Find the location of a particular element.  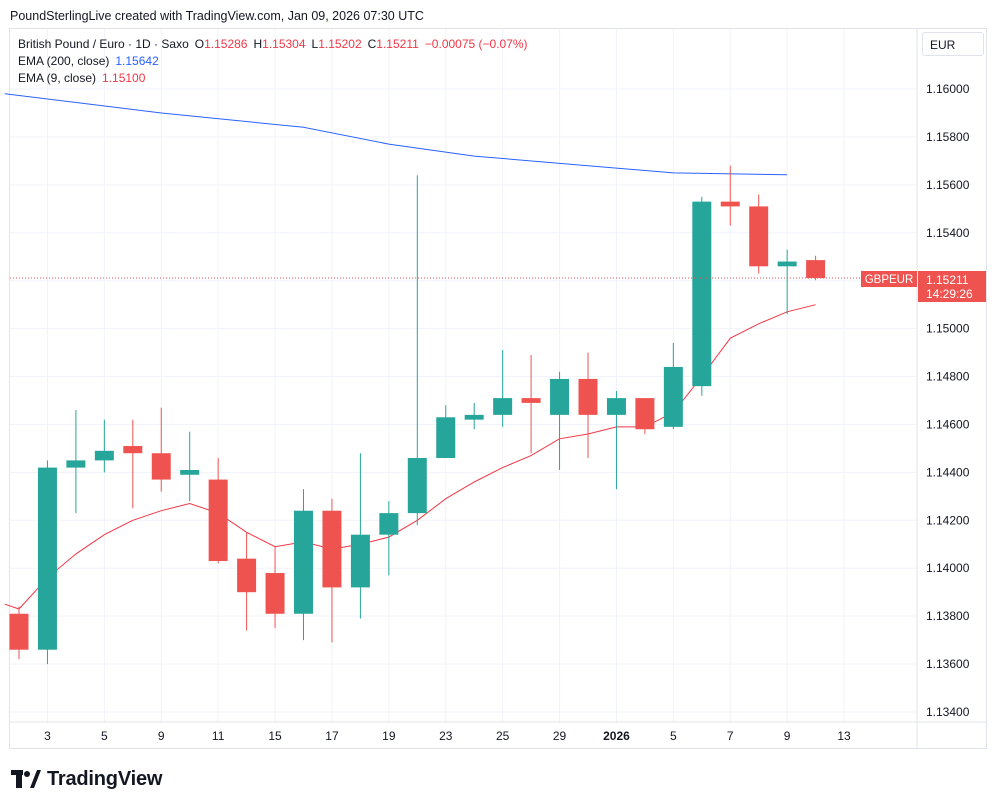

legend-open-value: 1.15286 is located at coordinates (226, 44).